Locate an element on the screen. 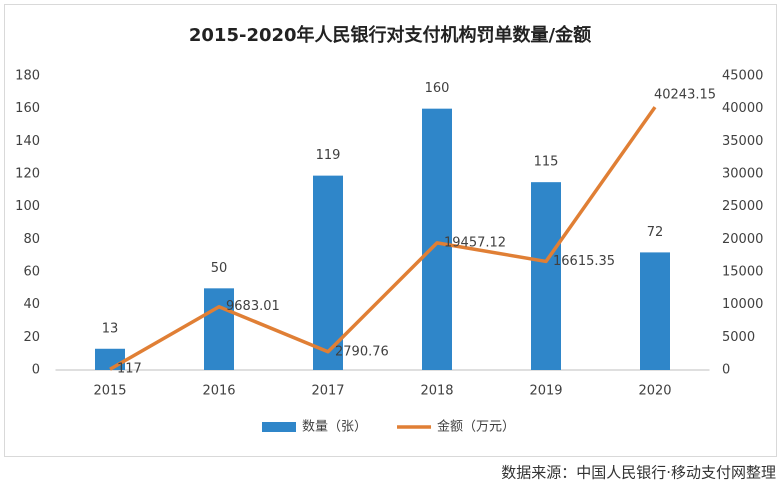 This screenshot has height=488, width=781. y2-tick-label: 20000 is located at coordinates (742, 239).